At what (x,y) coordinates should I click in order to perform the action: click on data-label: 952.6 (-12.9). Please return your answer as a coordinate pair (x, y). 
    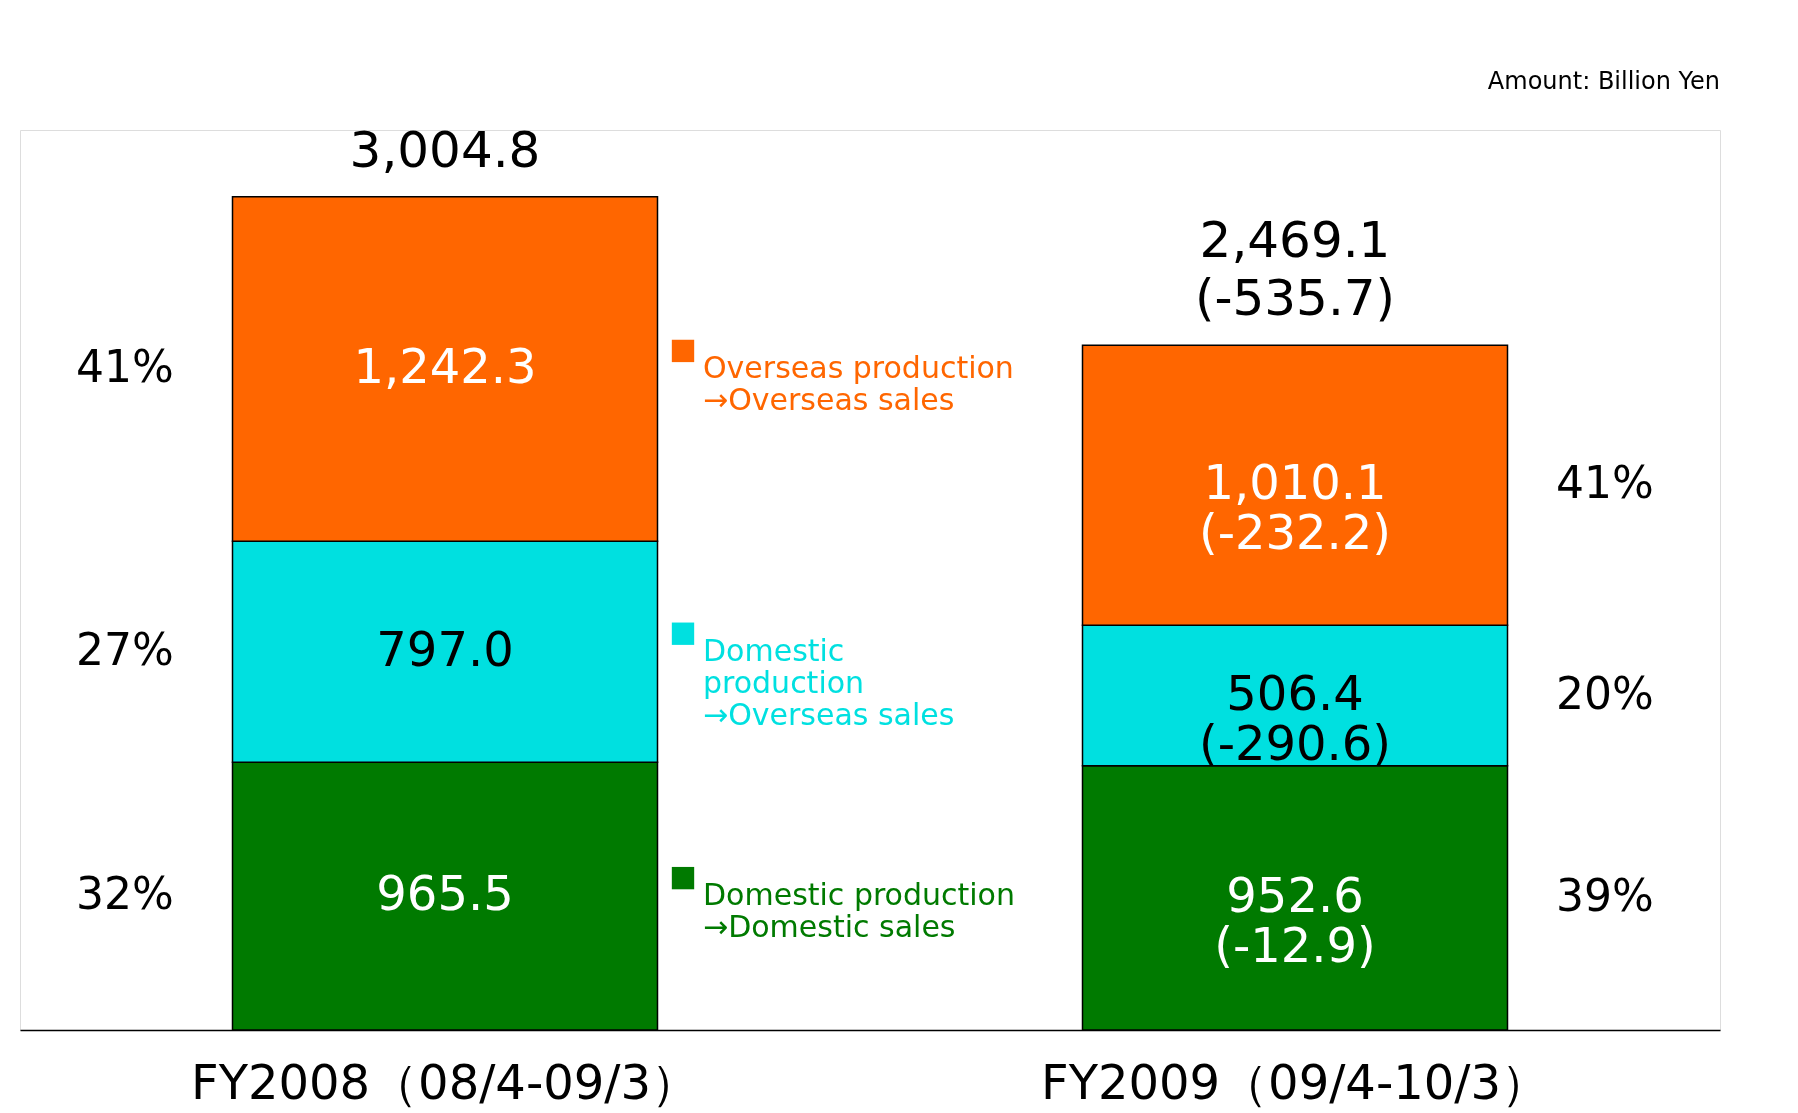
    Looking at the image, I should click on (1295, 919).